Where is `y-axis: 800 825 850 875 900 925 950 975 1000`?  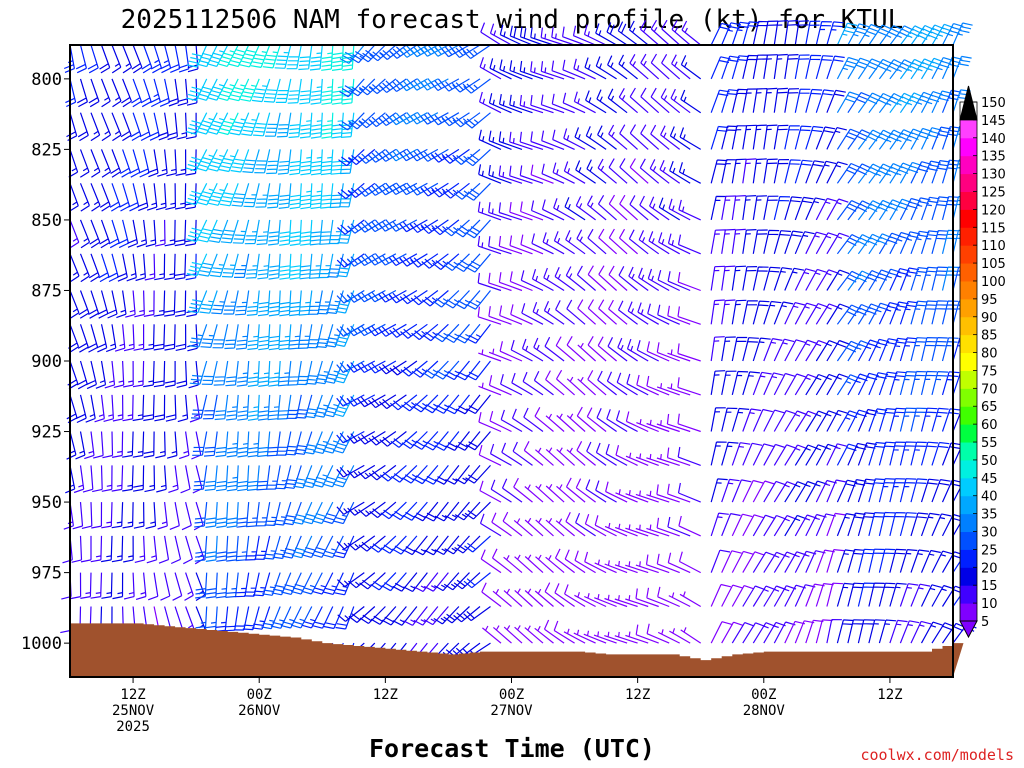
y-axis: 800 825 850 875 900 925 950 975 1000 is located at coordinates (45, 362).